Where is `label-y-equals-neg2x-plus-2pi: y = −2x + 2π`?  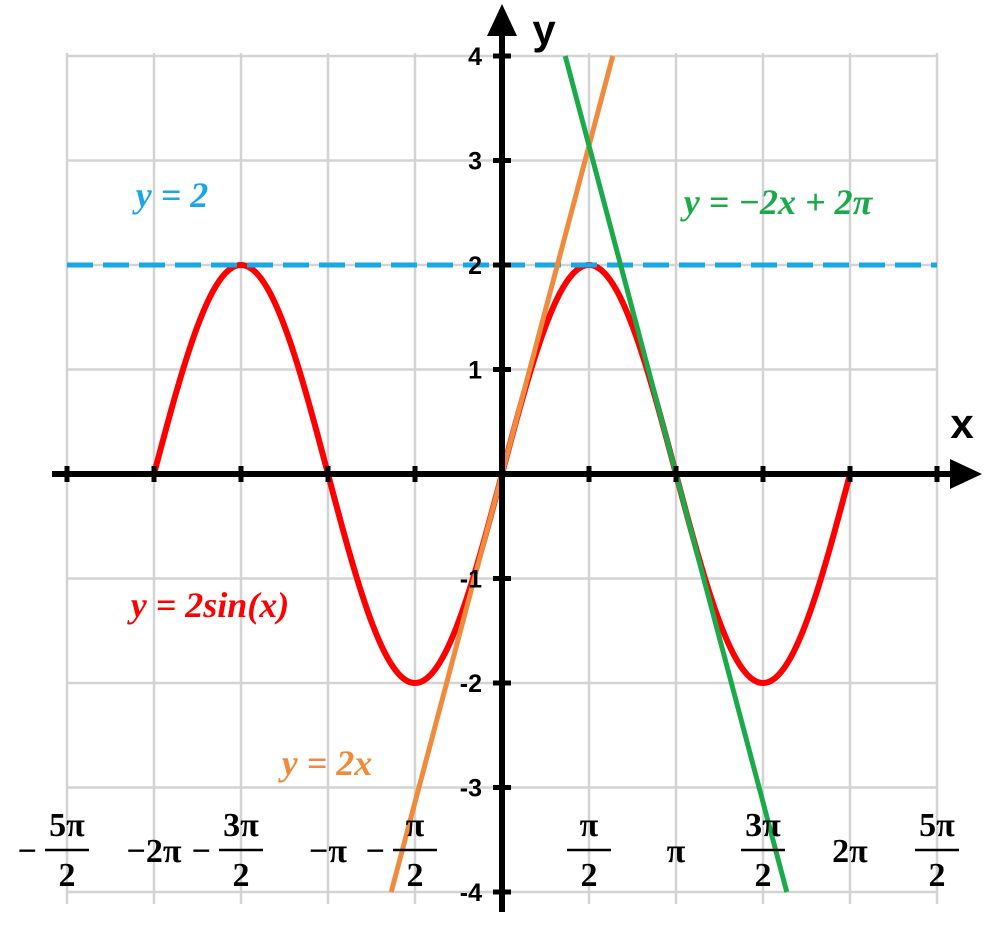
label-y-equals-neg2x-plus-2pi: y = −2x + 2π is located at coordinates (777, 202).